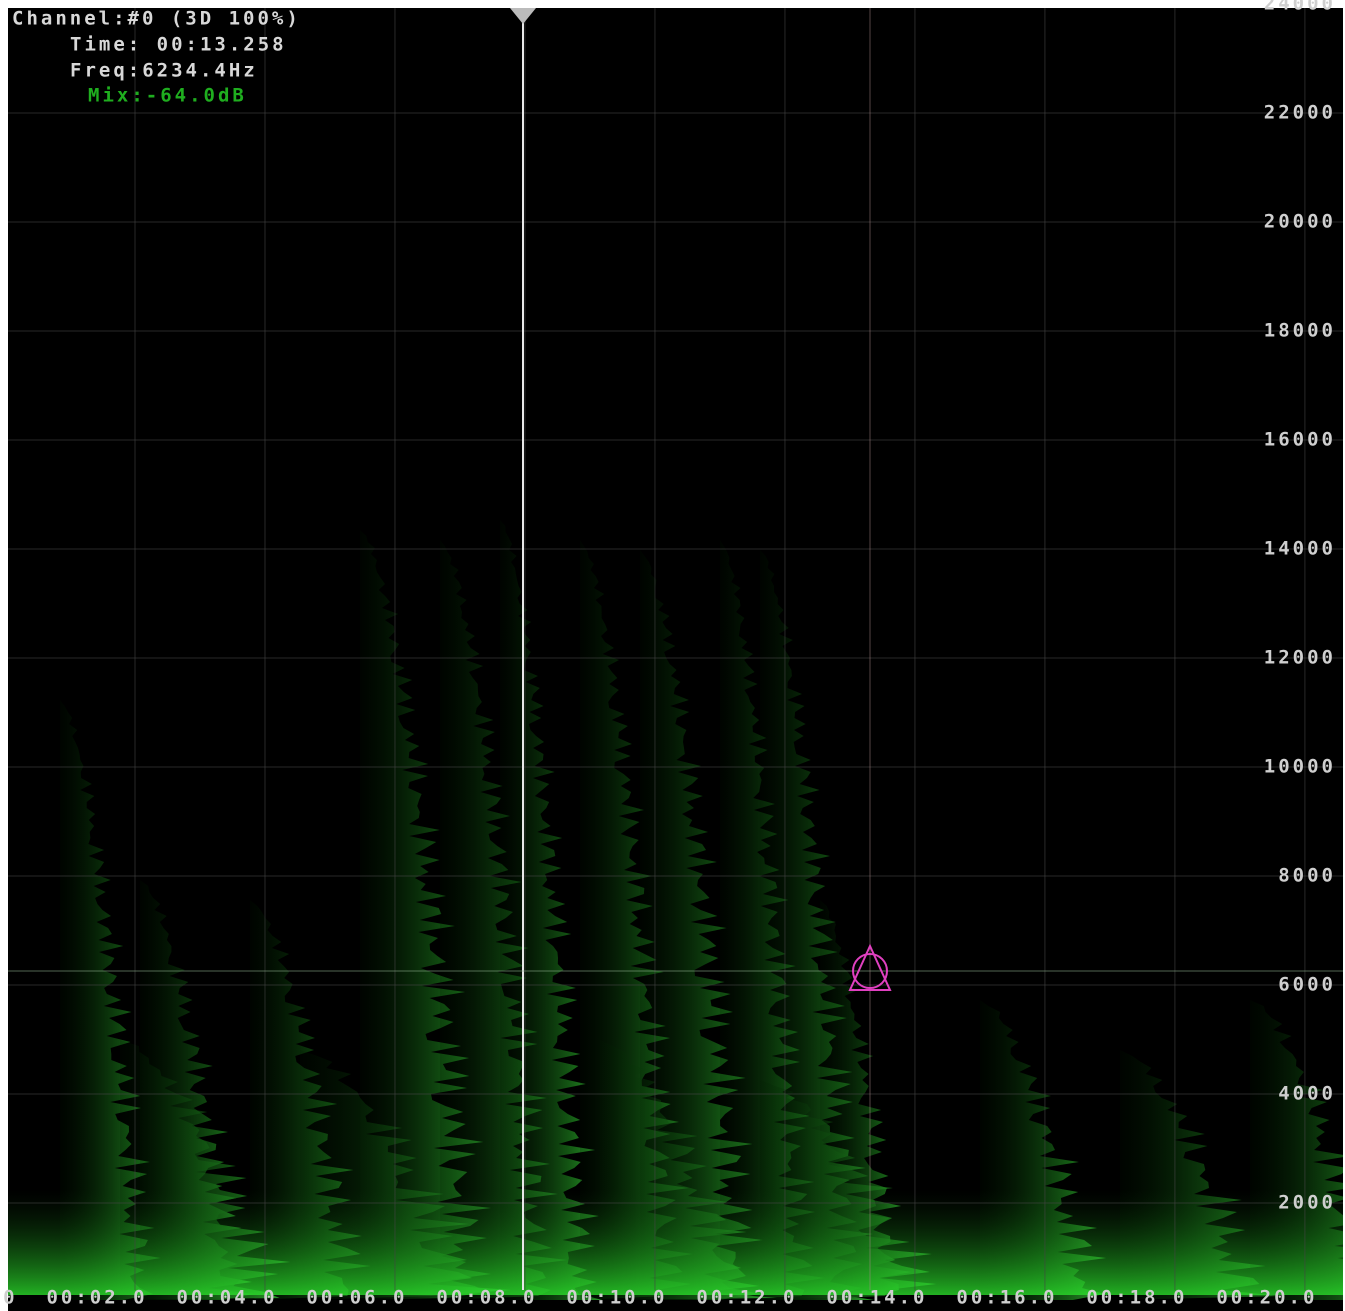 The width and height of the screenshot is (1345, 1311). Describe the element at coordinates (870, 967) in the screenshot. I see `cursor-marker` at that location.